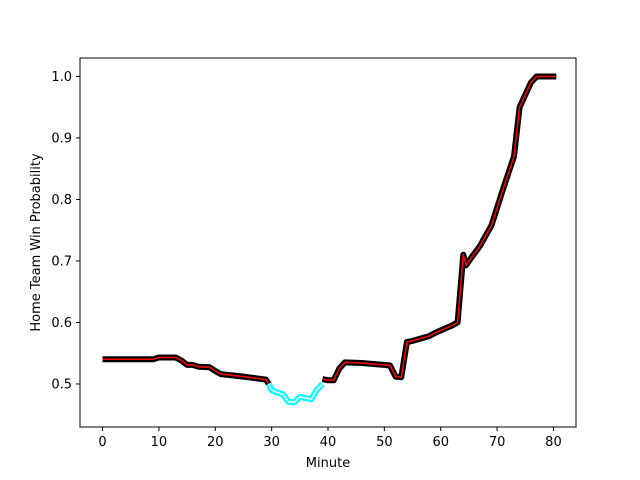 This screenshot has height=480, width=640. Describe the element at coordinates (61, 77) in the screenshot. I see `y-tick-label: 1.0` at that location.